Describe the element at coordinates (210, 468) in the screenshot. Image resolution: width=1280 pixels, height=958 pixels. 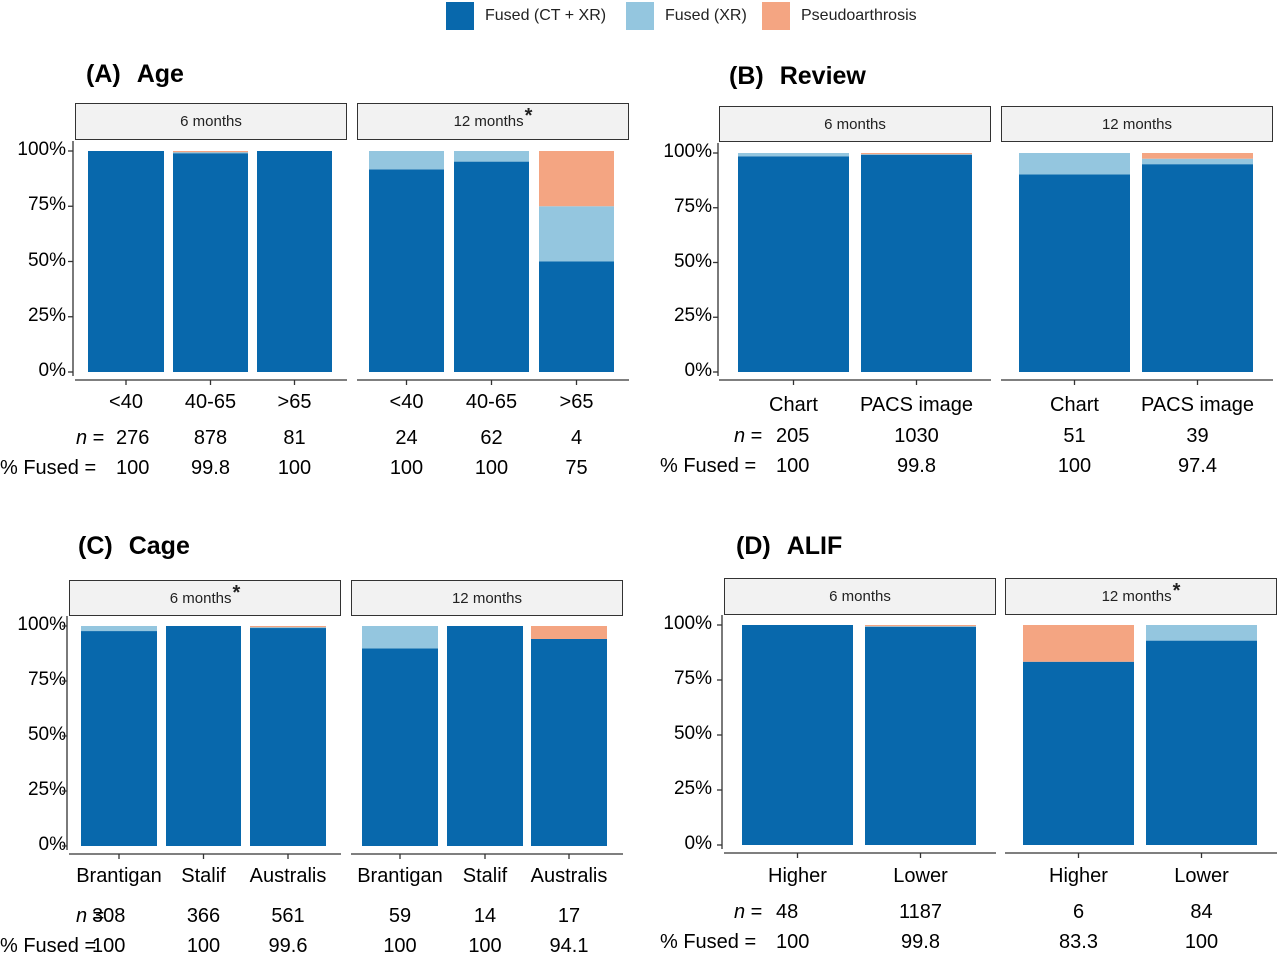
I see `fused-value: 99.8` at that location.